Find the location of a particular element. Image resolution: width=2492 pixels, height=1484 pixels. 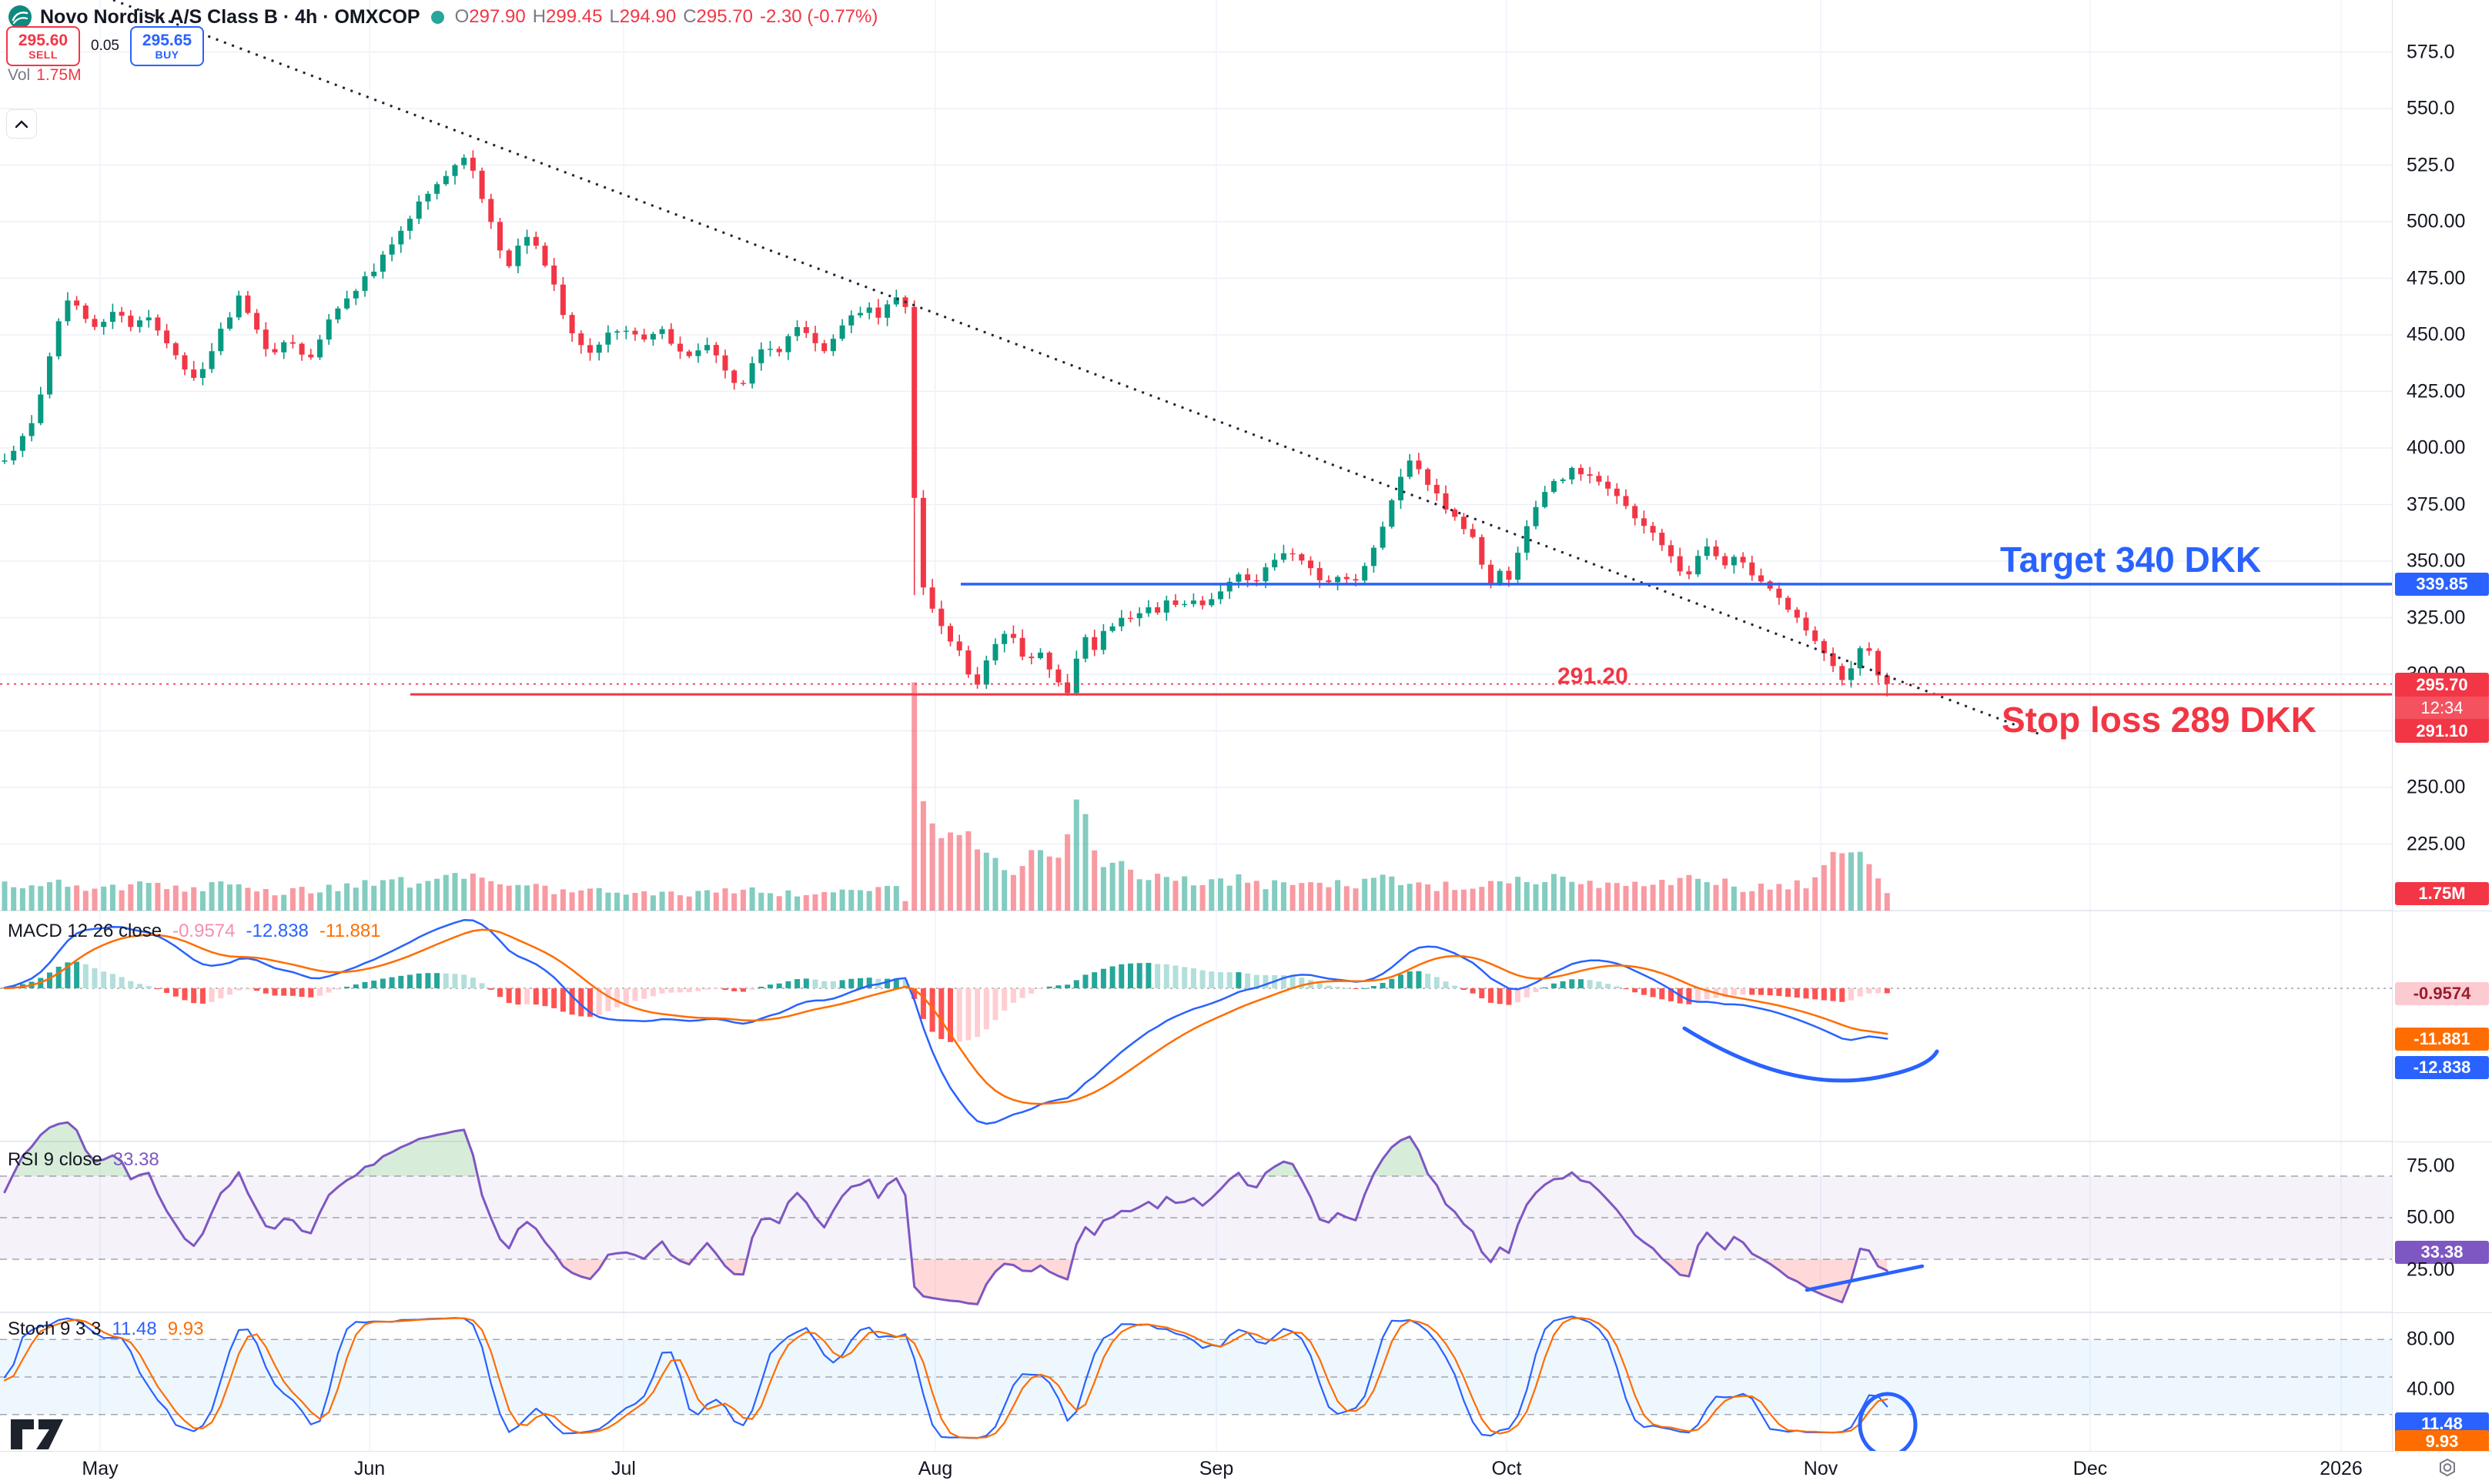

macd-legend: MACD 12 26 close -0.9574 -12.838 -11.881 is located at coordinates (194, 931).